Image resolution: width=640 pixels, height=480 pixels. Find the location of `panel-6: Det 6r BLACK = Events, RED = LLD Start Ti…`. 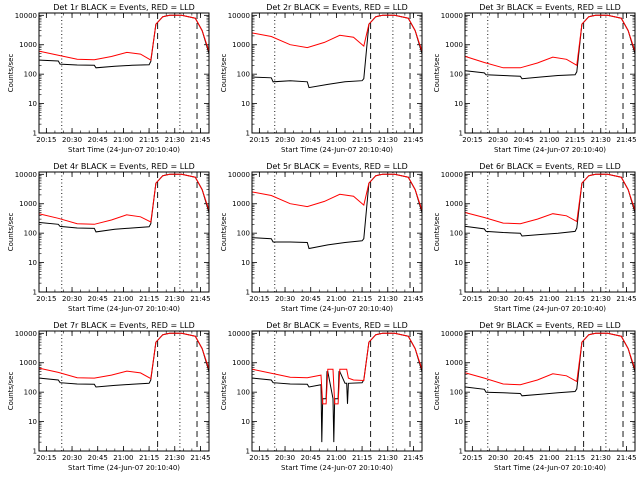

panel-6: Det 6r BLACK = Events, RED = LLD Start Ti… is located at coordinates (535, 237).